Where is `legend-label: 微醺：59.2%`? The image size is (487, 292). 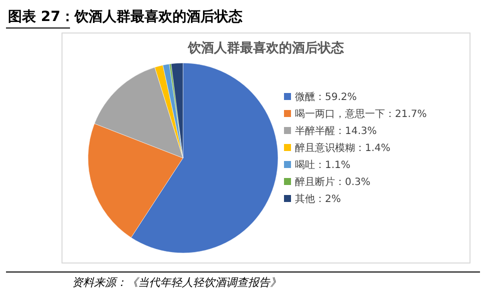 legend-label: 微醺：59.2% is located at coordinates (326, 97).